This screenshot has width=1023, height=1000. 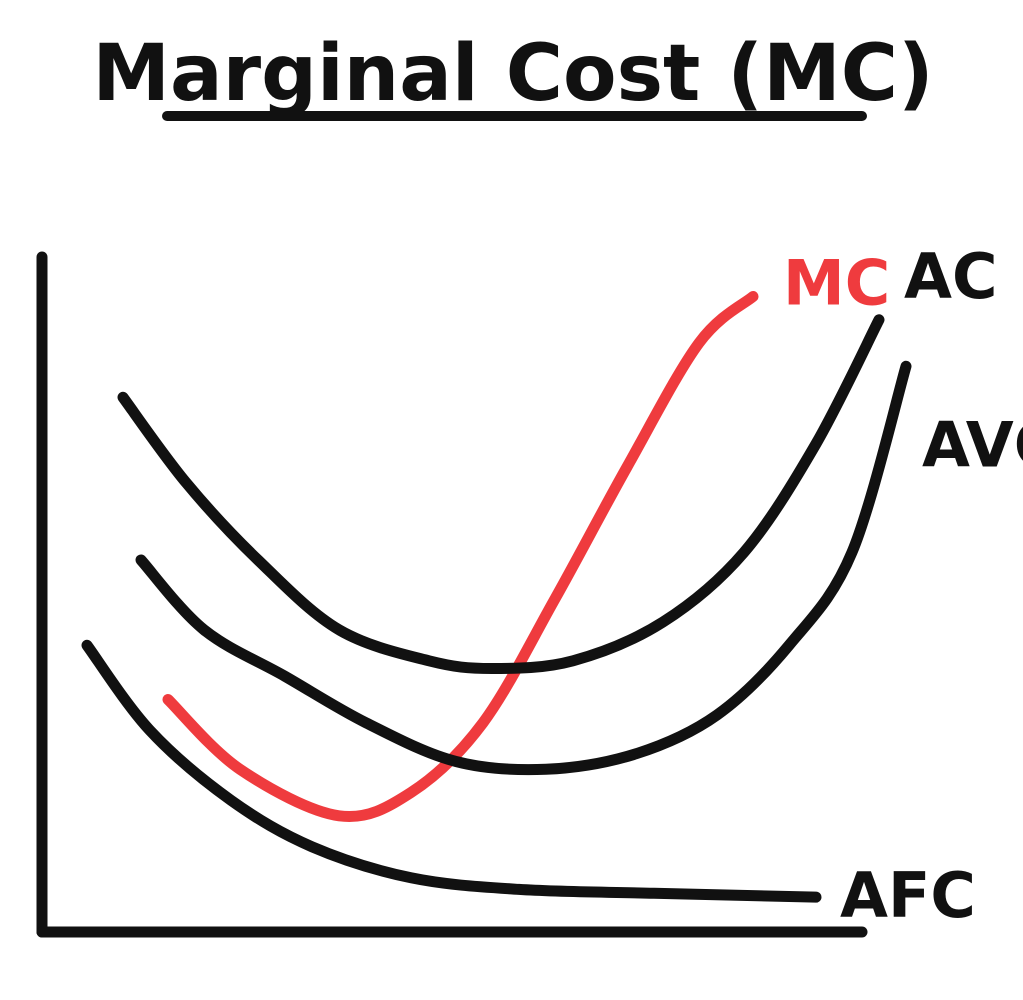 I want to click on mc-label: MC, so click(x=836, y=283).